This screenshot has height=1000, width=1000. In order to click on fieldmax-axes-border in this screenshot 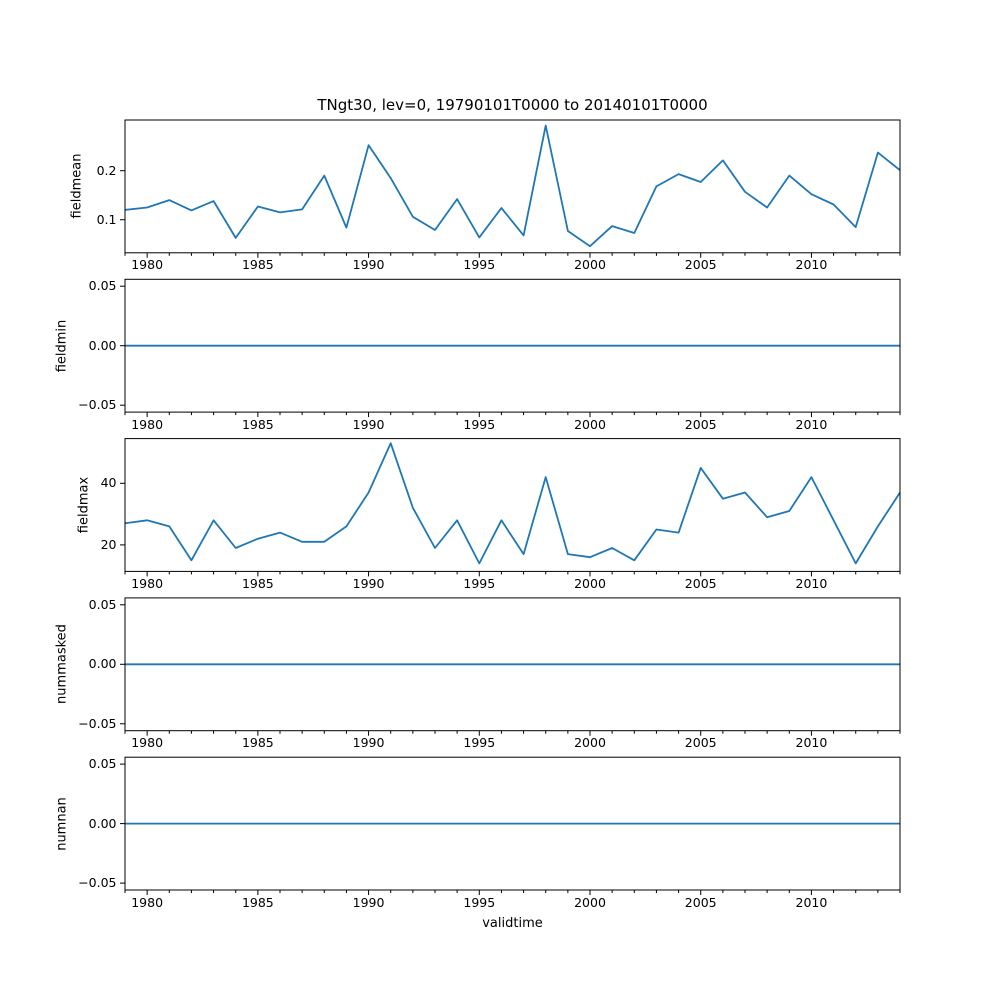, I will do `click(512, 505)`.